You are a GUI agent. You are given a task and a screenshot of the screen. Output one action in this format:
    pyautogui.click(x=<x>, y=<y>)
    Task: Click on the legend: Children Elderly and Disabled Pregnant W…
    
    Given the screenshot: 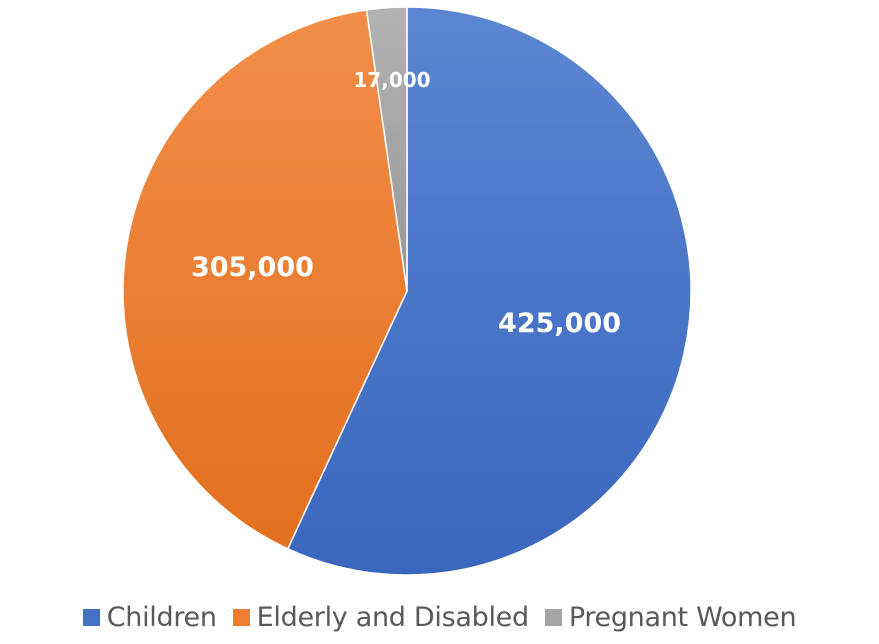 What is the action you would take?
    pyautogui.click(x=439, y=617)
    